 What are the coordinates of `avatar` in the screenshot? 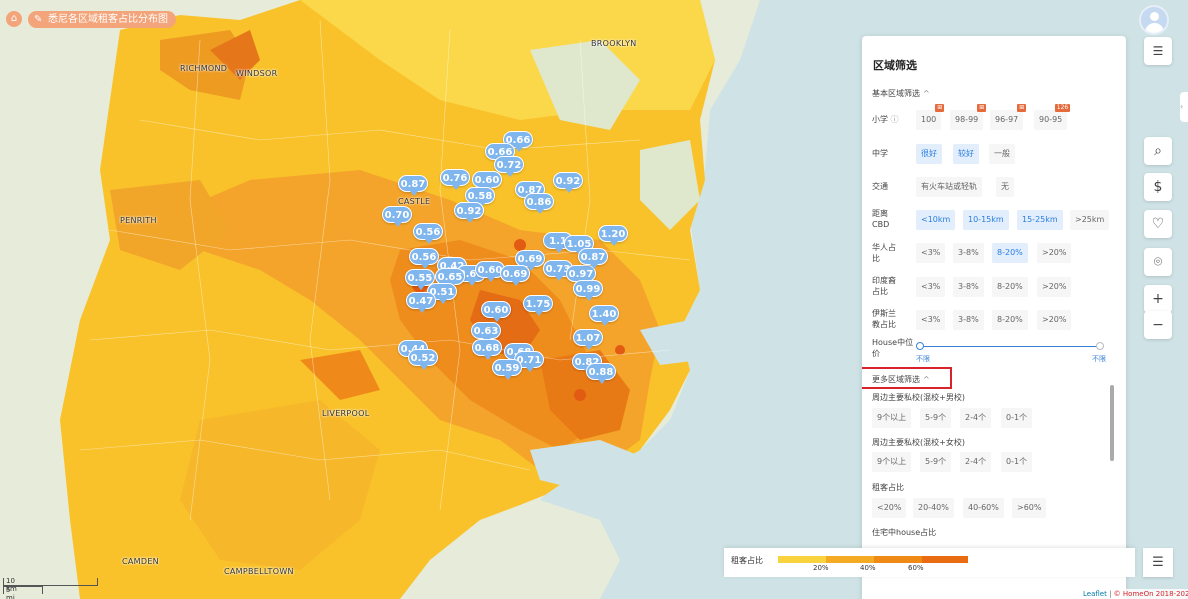 It's located at (1154, 20).